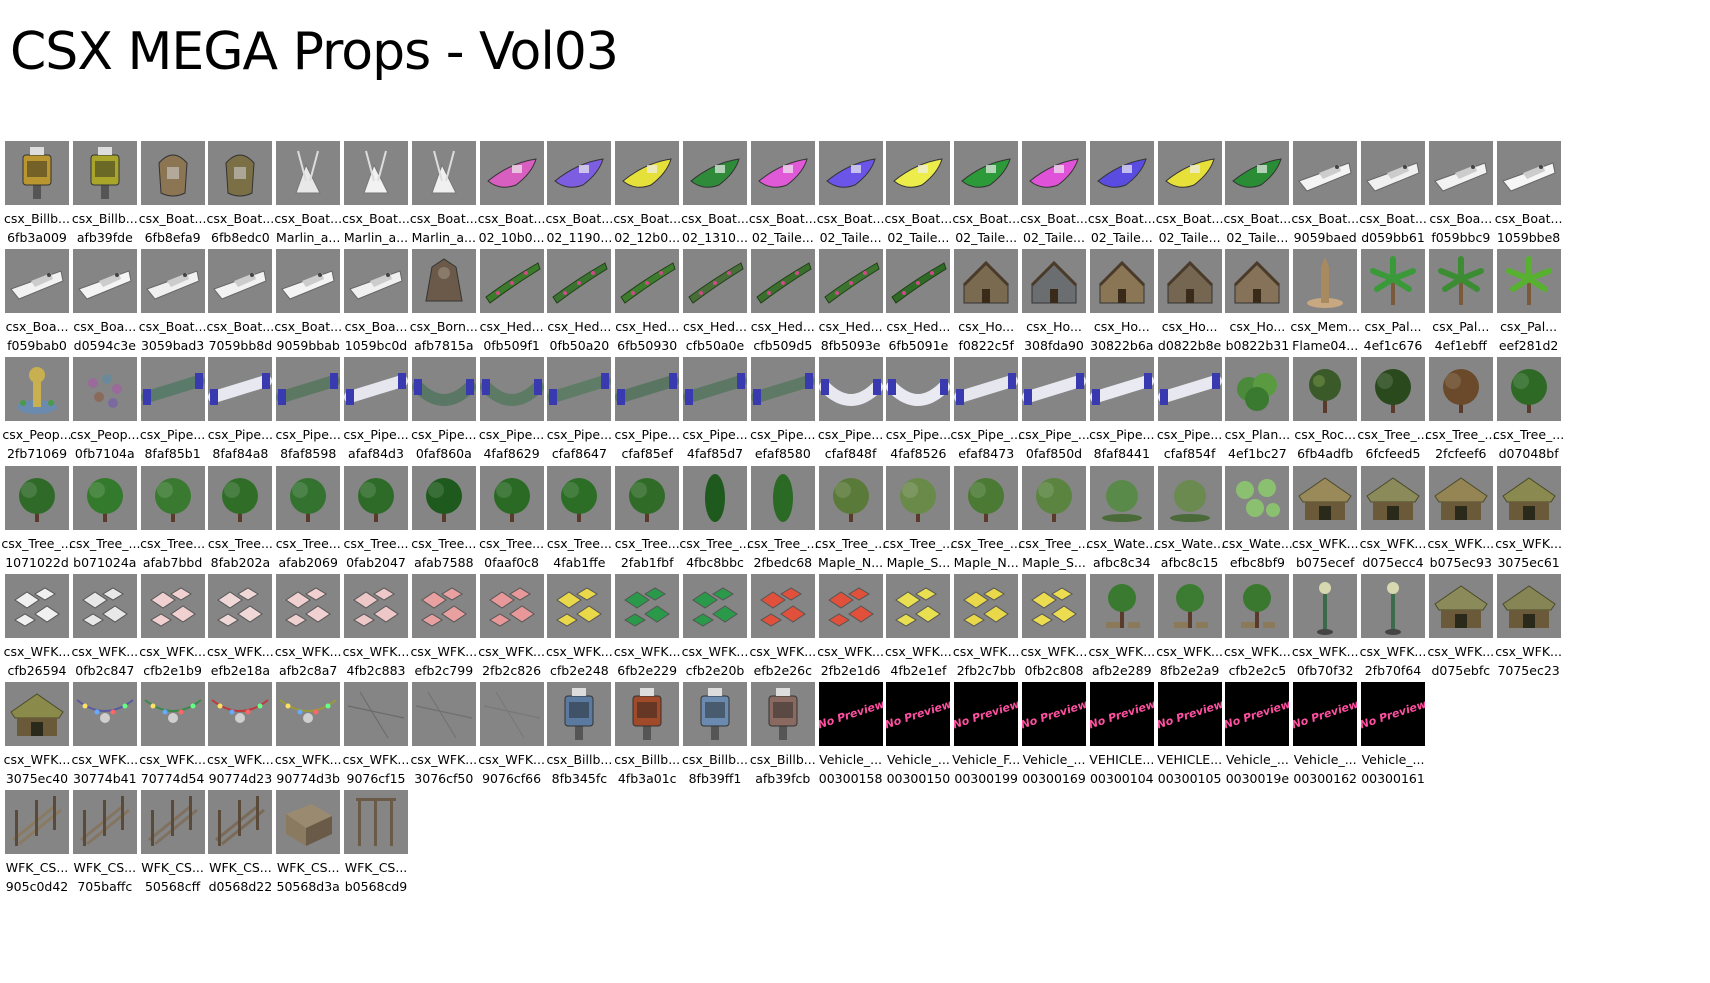  I want to click on file-item: csx_Pal... eef281d2, so click(1529, 304).